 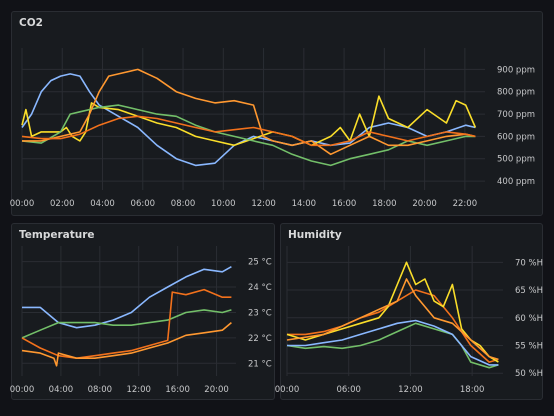 What do you see at coordinates (31, 23) in the screenshot?
I see `panel-title: CO2` at bounding box center [31, 23].